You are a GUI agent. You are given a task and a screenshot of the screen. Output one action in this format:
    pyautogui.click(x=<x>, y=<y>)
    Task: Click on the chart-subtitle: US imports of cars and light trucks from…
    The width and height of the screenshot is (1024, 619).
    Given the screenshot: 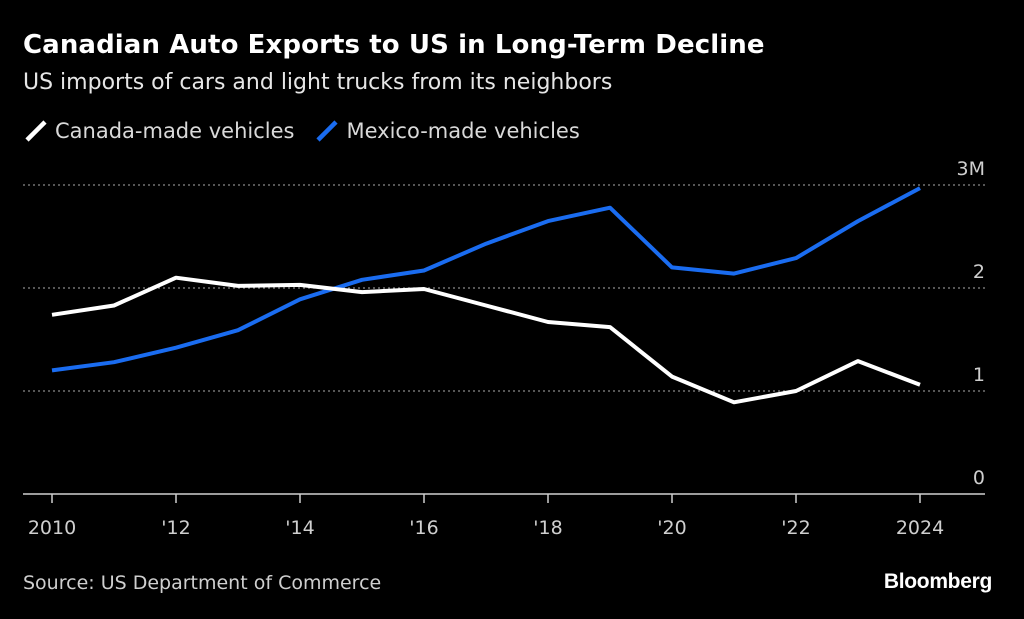 What is the action you would take?
    pyautogui.click(x=318, y=82)
    